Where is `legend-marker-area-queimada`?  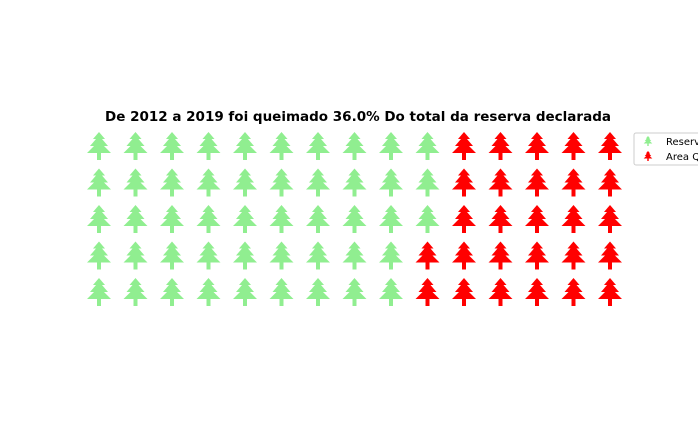
legend-marker-area-queimada is located at coordinates (648, 156).